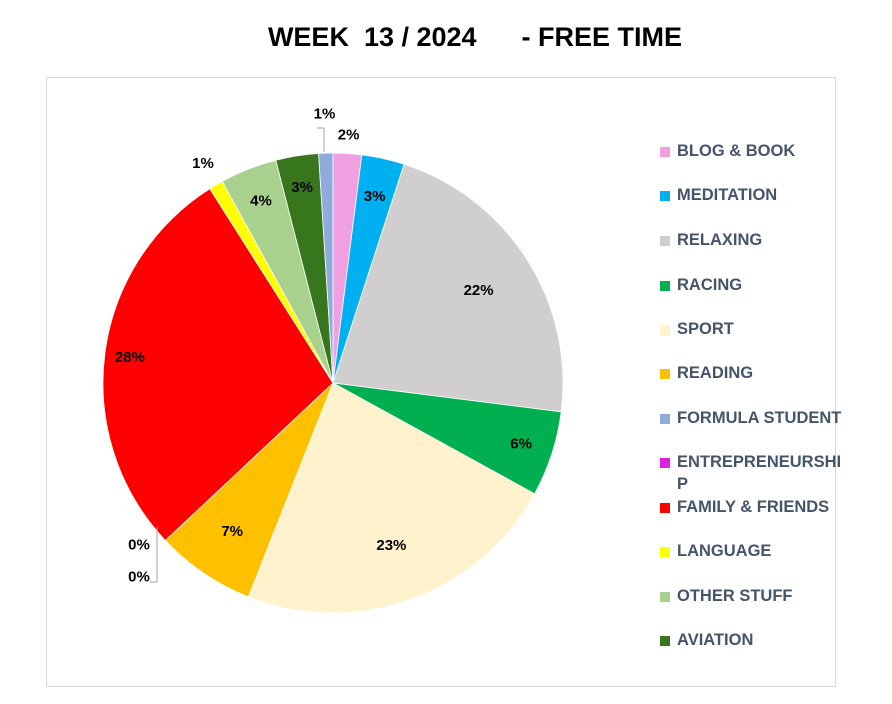  What do you see at coordinates (720, 240) in the screenshot?
I see `legend-label: RELAXING` at bounding box center [720, 240].